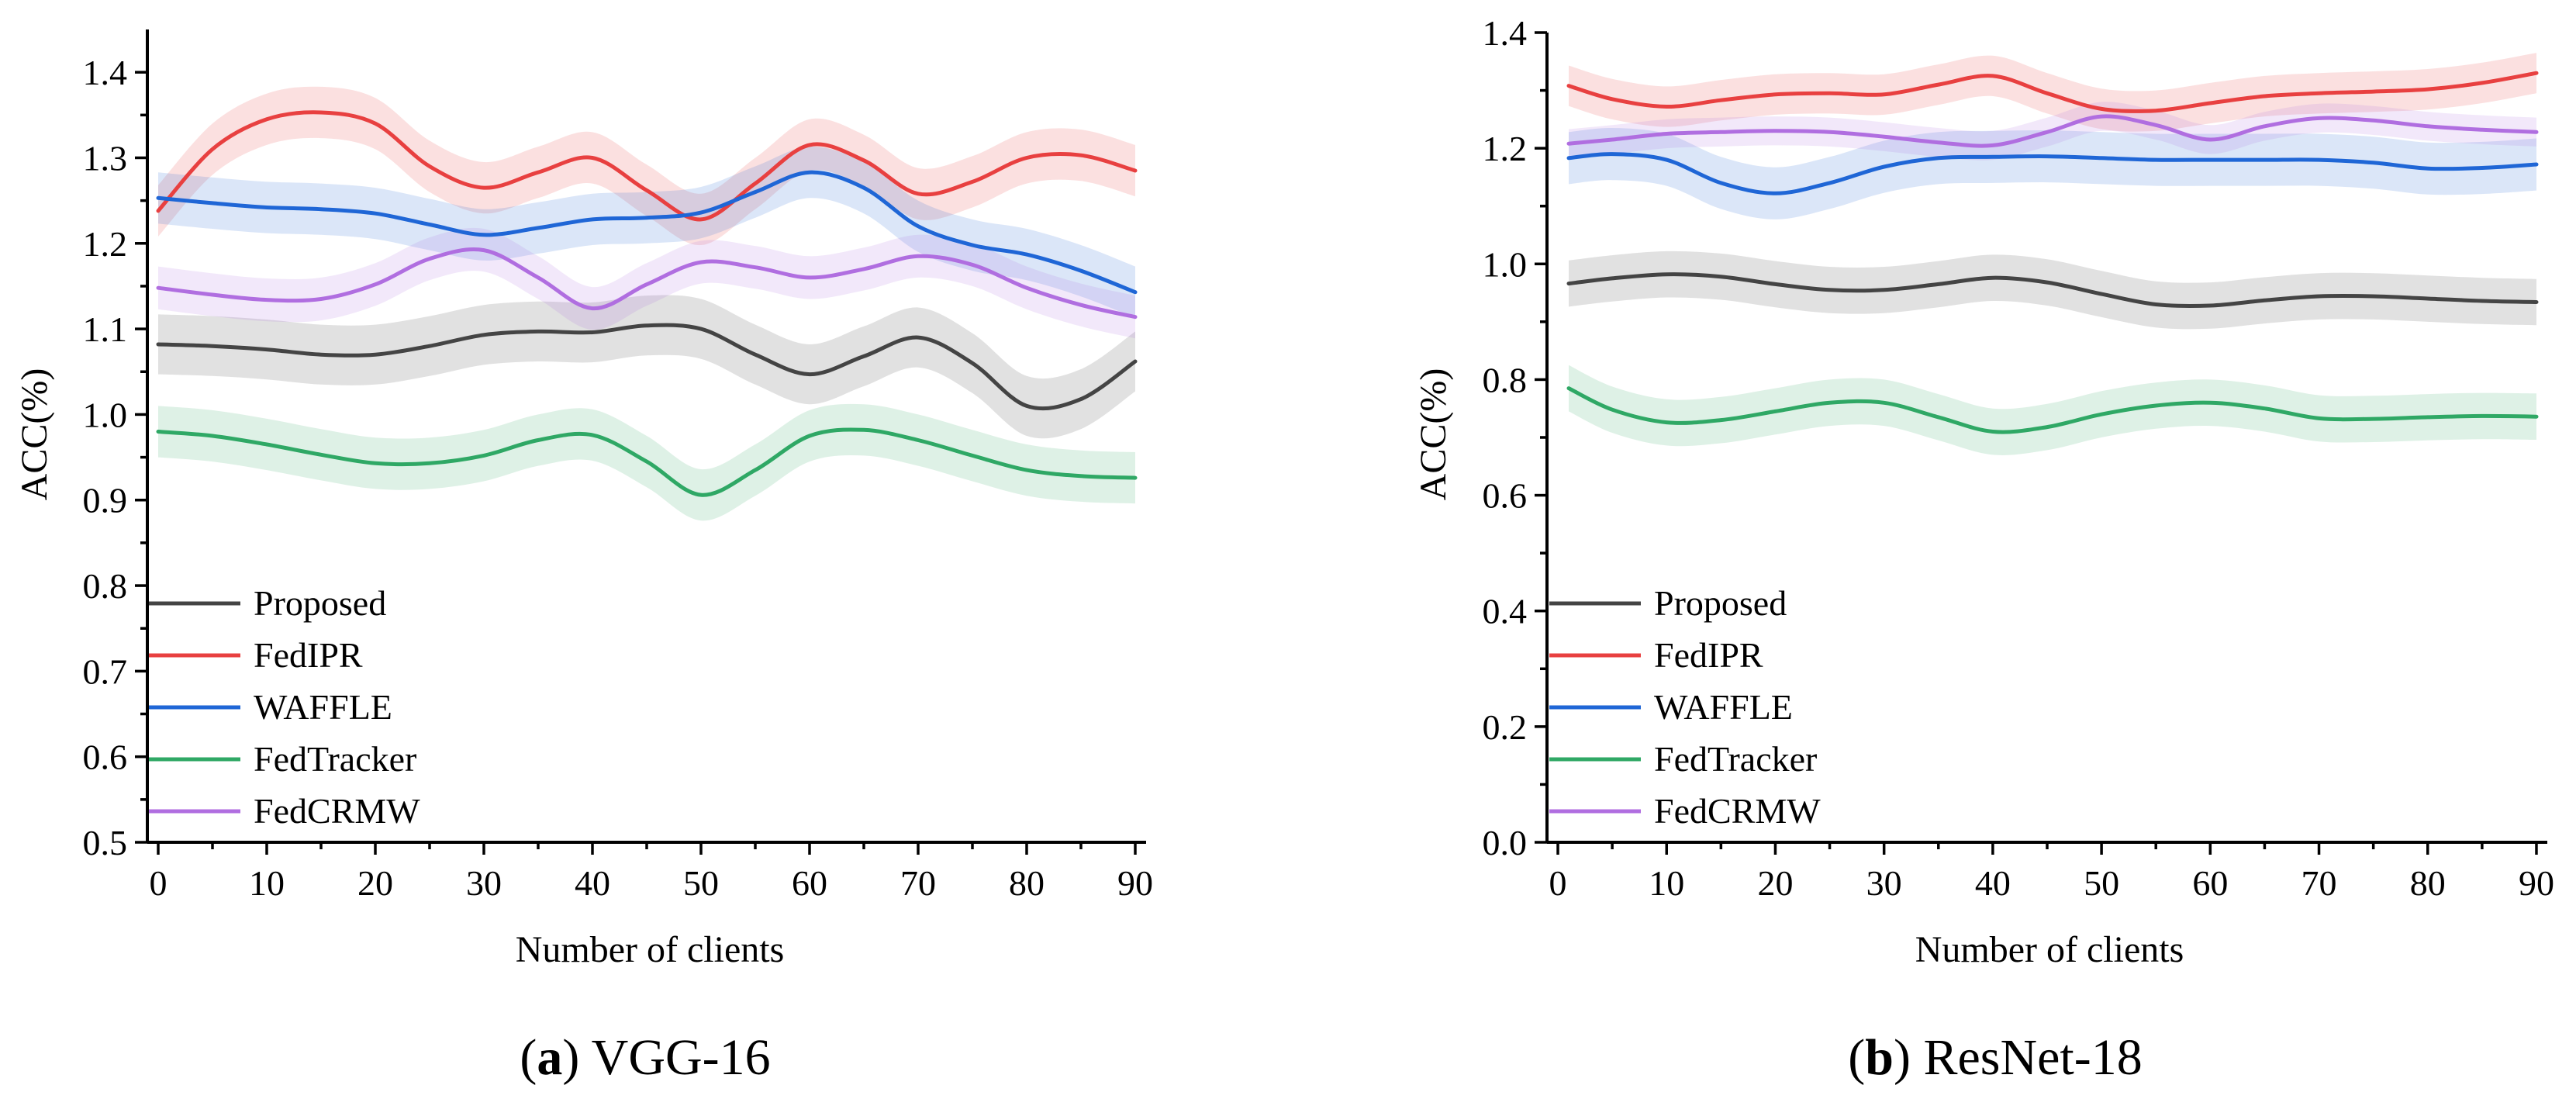 The height and width of the screenshot is (1099, 2576). I want to click on y-tick-label: 0.4, so click(1506, 611).